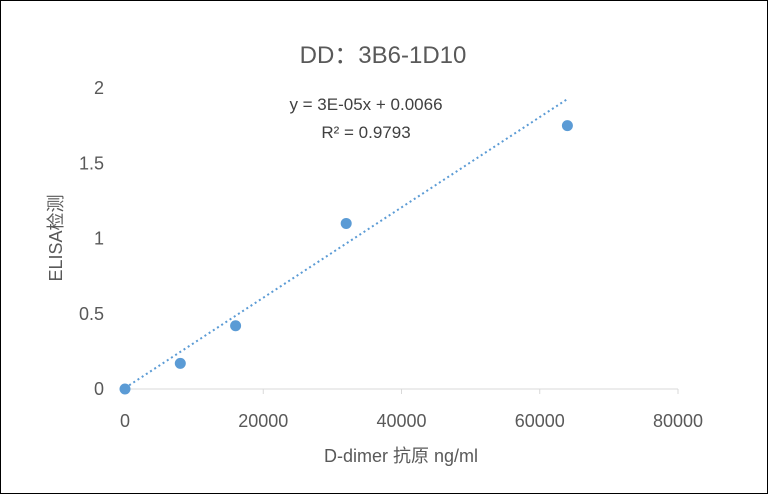 Image resolution: width=768 pixels, height=494 pixels. What do you see at coordinates (91, 314) in the screenshot?
I see `y-tick-label: 0.5` at bounding box center [91, 314].